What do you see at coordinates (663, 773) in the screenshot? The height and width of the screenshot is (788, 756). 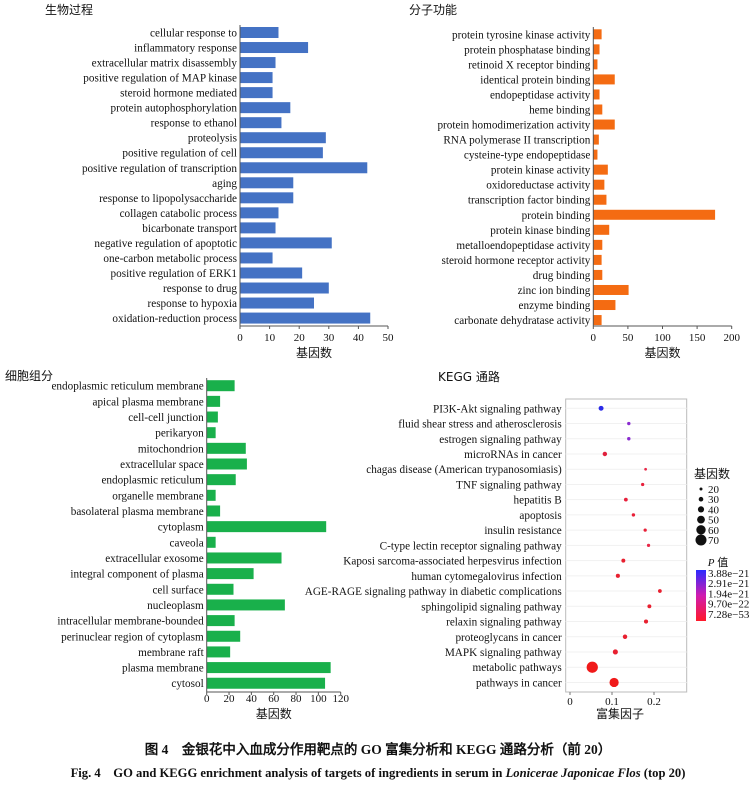 I see `caption-english-tail: (top 20)` at bounding box center [663, 773].